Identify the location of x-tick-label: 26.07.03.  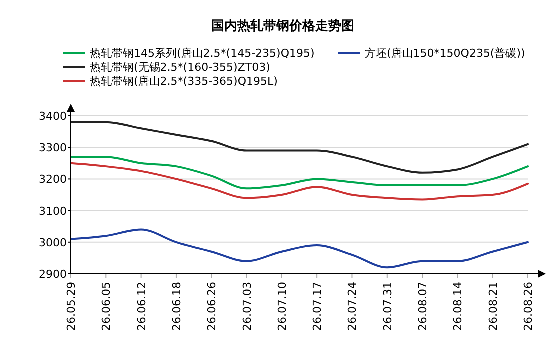
(247, 306).